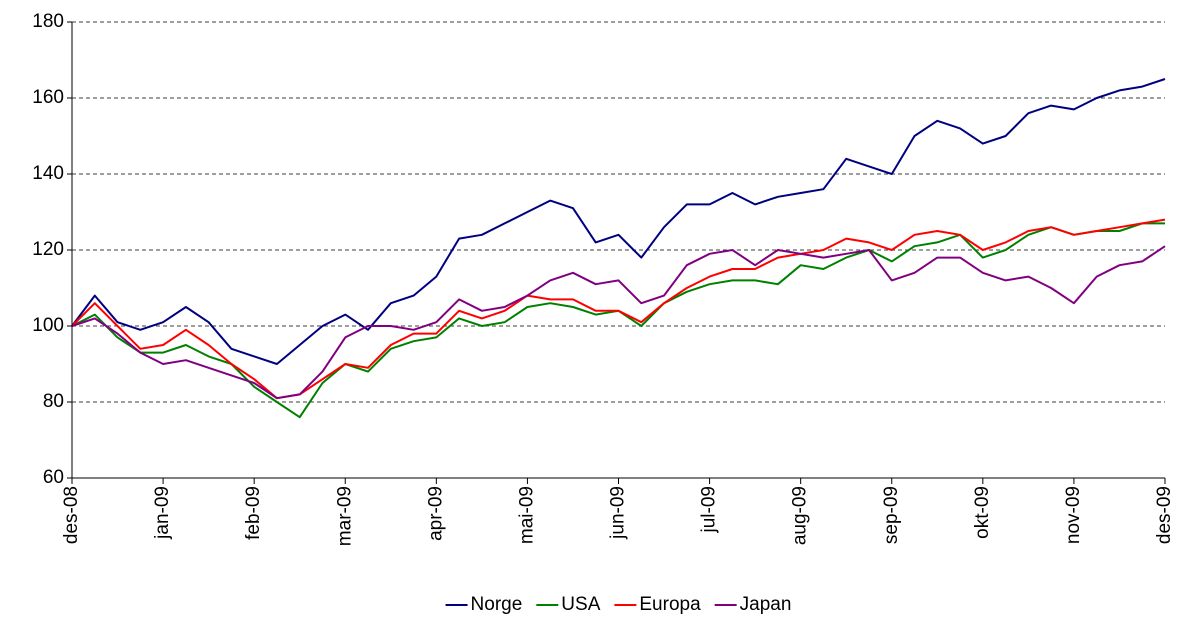 The width and height of the screenshot is (1181, 628). I want to click on x-tick-label: apr-09, so click(435, 513).